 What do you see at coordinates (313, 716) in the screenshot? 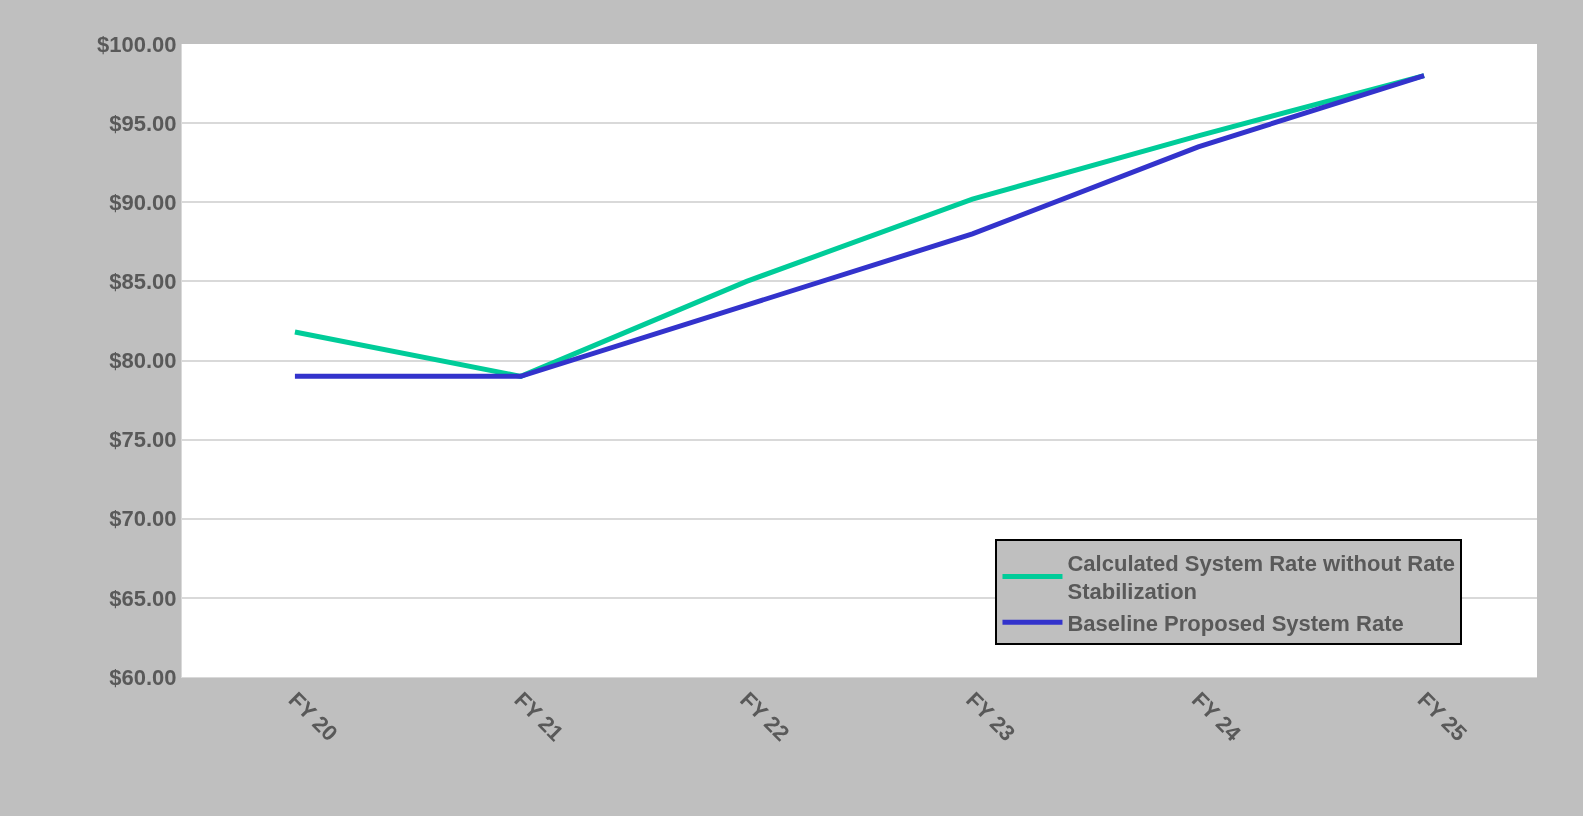
I see `x-tick-label: FY 20` at bounding box center [313, 716].